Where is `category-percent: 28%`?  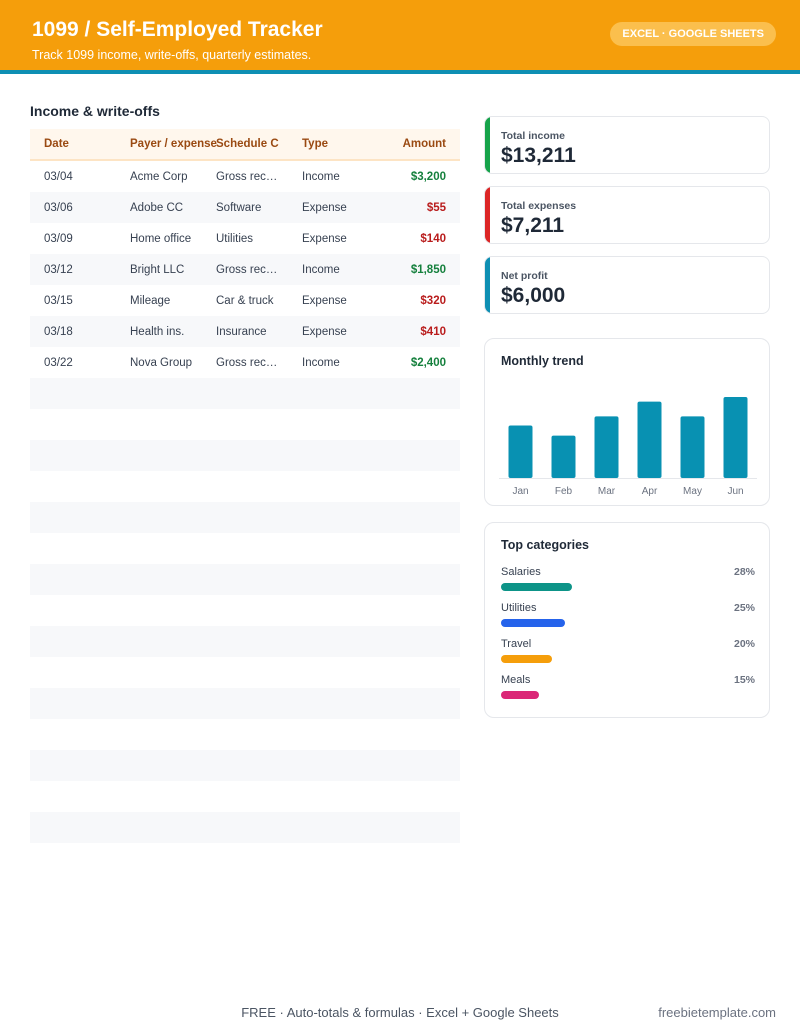 category-percent: 28% is located at coordinates (744, 572).